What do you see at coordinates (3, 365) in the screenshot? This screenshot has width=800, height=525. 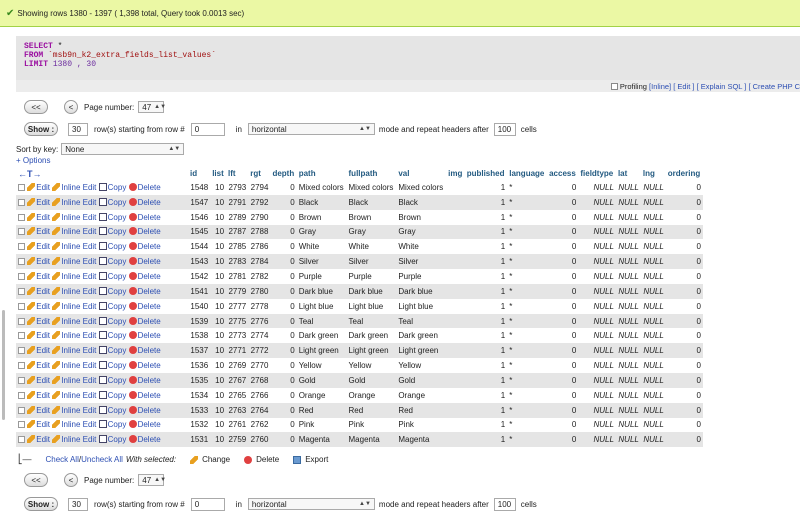 I see `scrollbar` at bounding box center [3, 365].